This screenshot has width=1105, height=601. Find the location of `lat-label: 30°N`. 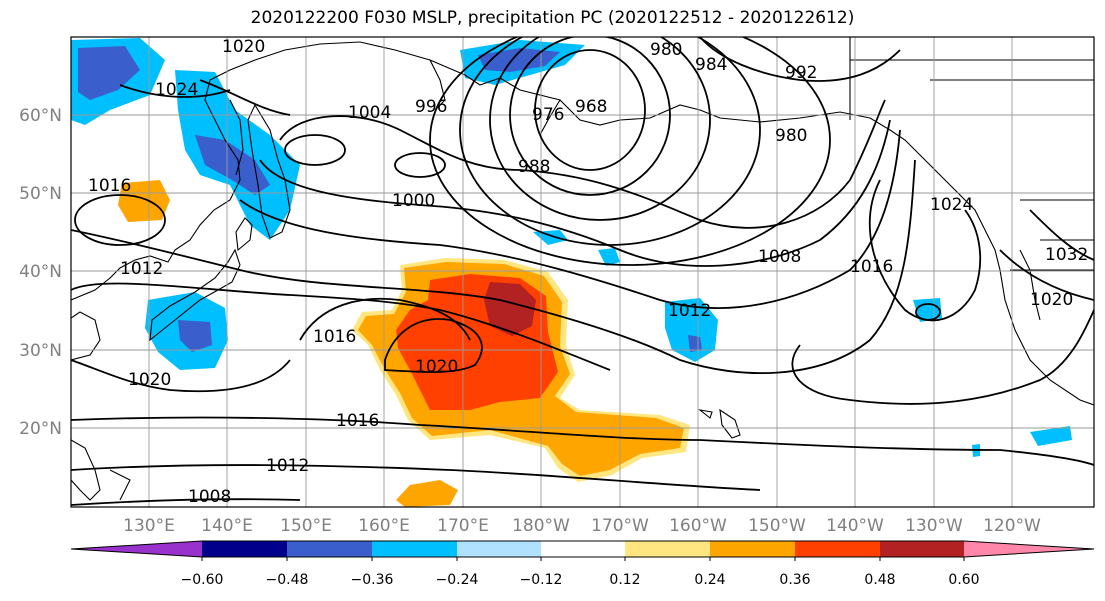

lat-label: 30°N is located at coordinates (40, 351).